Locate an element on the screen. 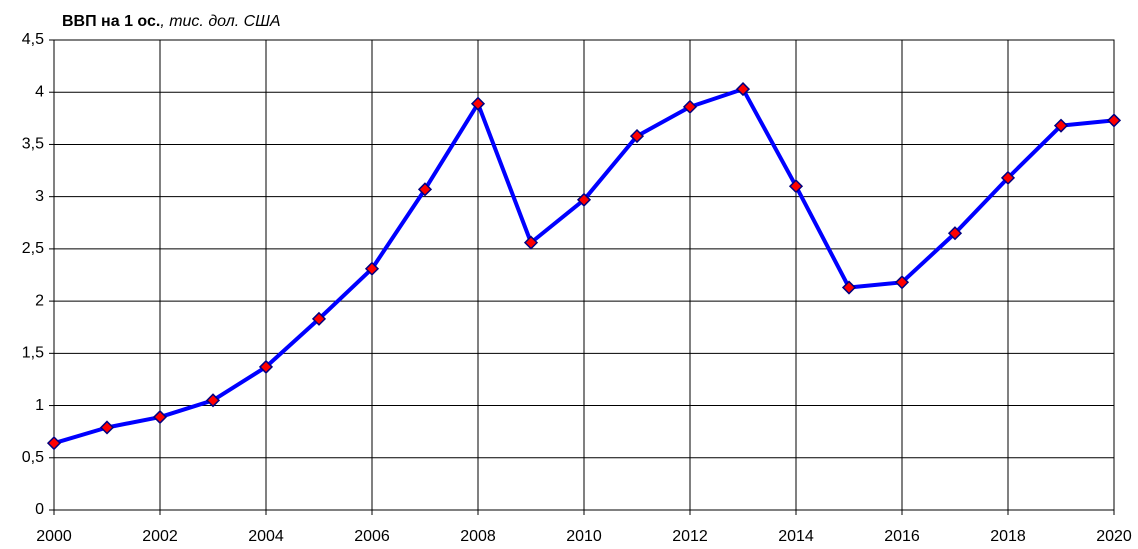 The height and width of the screenshot is (549, 1138). x-tick-label: 2012 is located at coordinates (690, 536).